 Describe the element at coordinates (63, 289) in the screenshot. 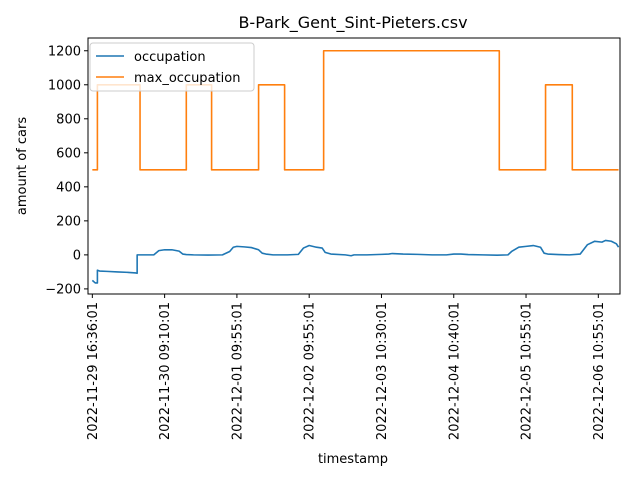

I see `y-tick-label: −200` at that location.